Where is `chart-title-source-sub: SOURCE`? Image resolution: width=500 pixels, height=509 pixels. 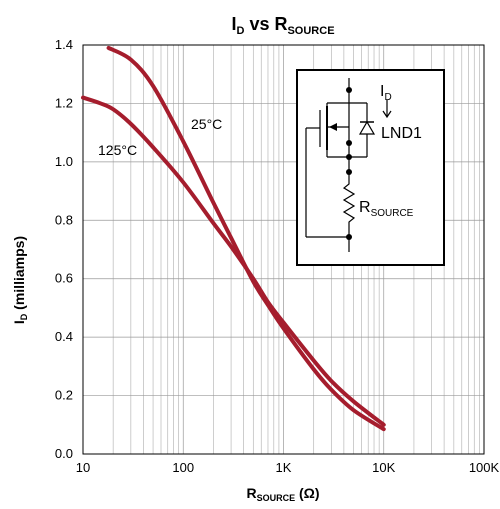 chart-title-source-sub: SOURCE is located at coordinates (310, 31).